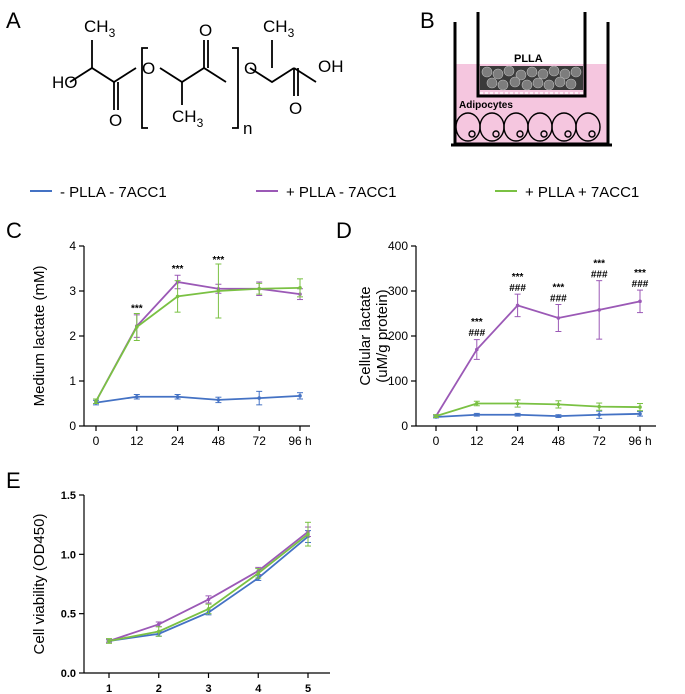  What do you see at coordinates (39, 336) in the screenshot?
I see `y-axis-label: Medium lactate (mM)` at bounding box center [39, 336].